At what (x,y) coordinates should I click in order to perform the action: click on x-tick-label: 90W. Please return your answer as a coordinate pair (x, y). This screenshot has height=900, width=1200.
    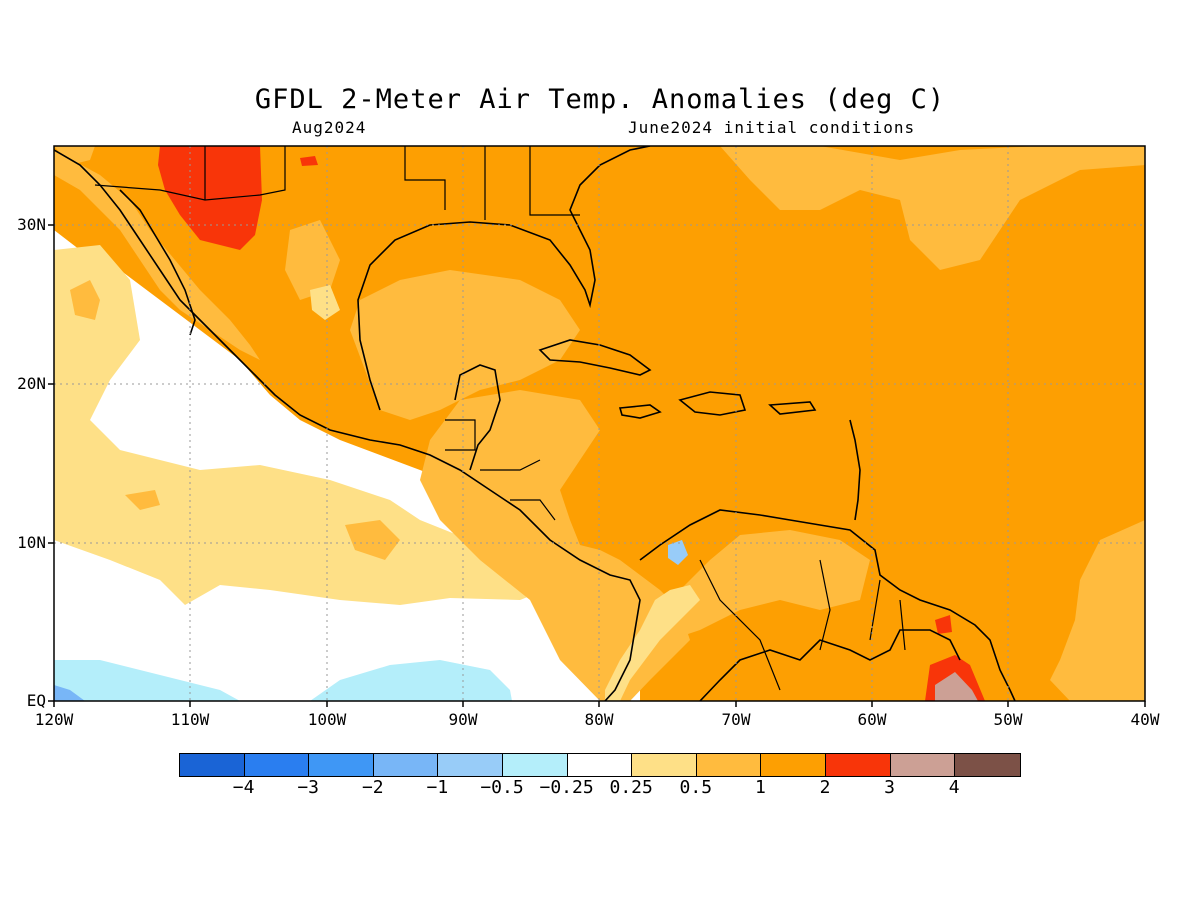
    Looking at the image, I should click on (463, 719).